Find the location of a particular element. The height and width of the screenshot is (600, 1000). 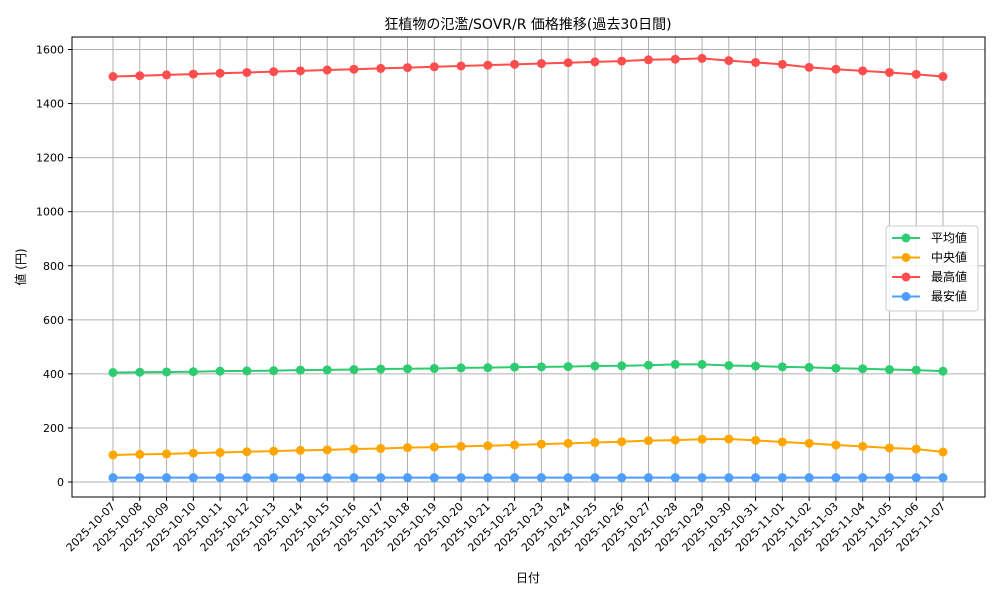

legend-label: 最高値 is located at coordinates (949, 276).